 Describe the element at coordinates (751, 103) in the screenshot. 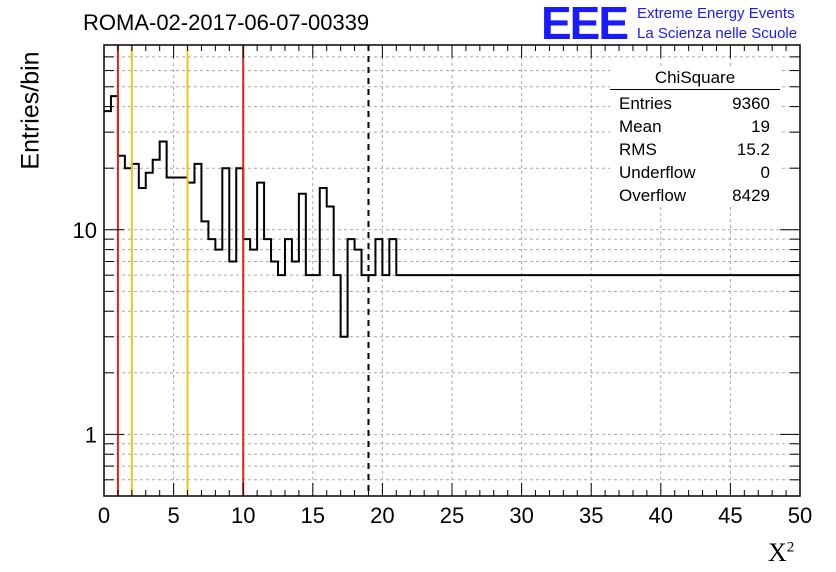

I see `stats-value: 9360` at that location.